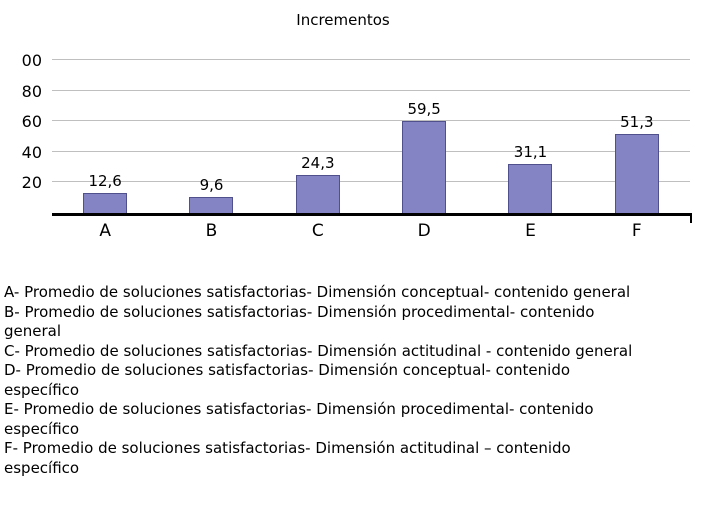 This screenshot has height=506, width=724. I want to click on y-axis-tick-label-80: 80, so click(31, 91).